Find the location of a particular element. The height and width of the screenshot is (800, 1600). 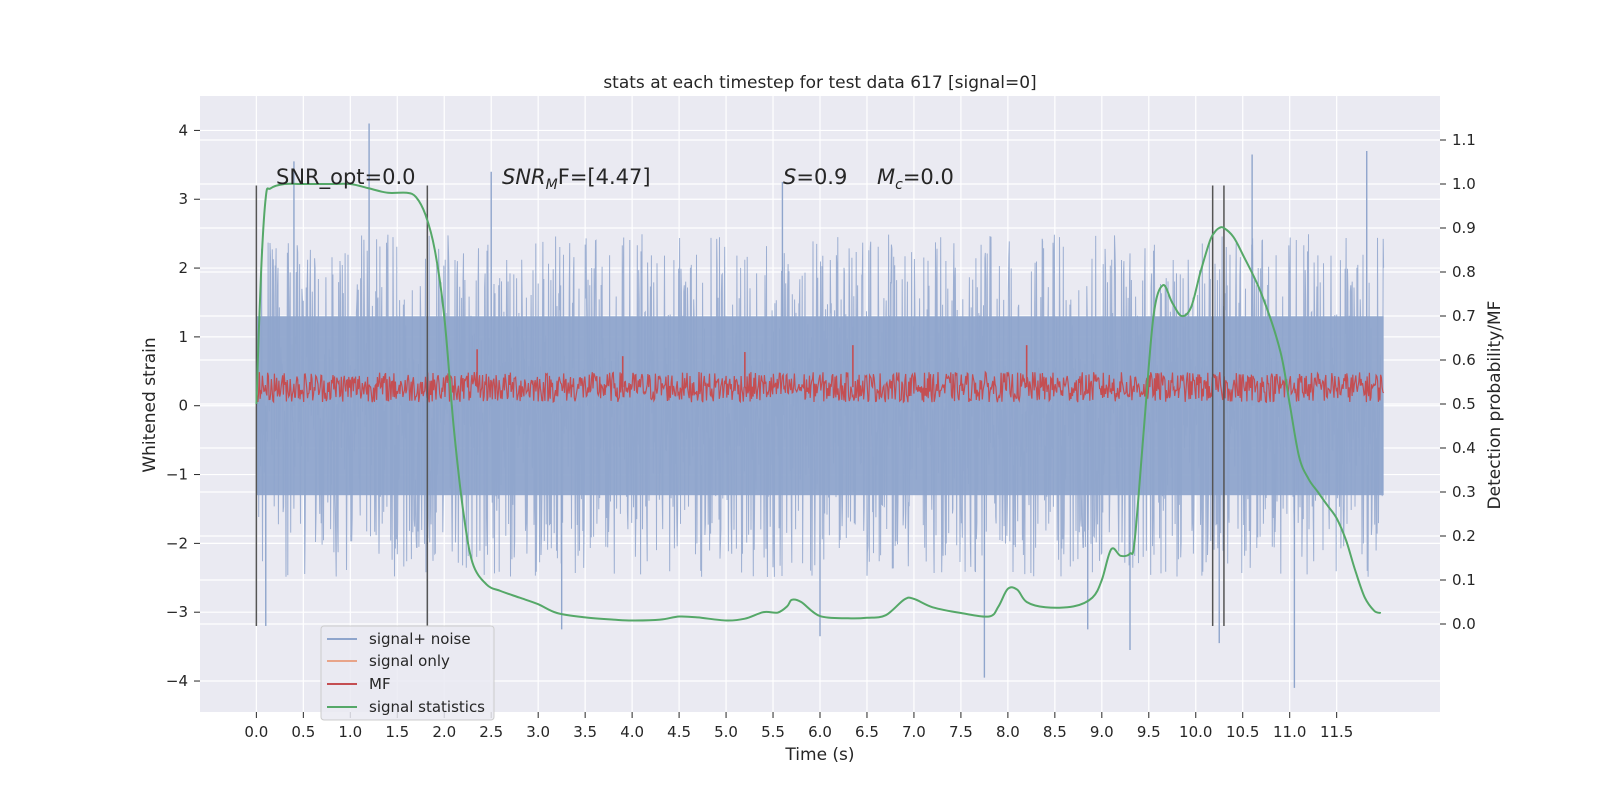

x-tick-label: 4.5 is located at coordinates (679, 732).